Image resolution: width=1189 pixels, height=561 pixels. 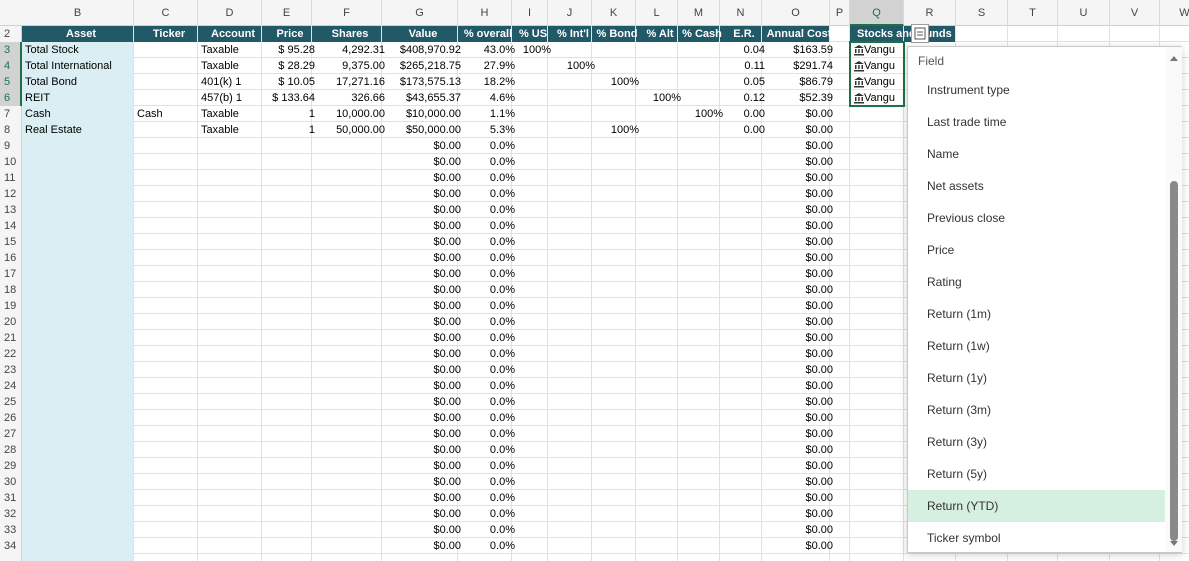 I want to click on row-number: 30, so click(x=10, y=482).